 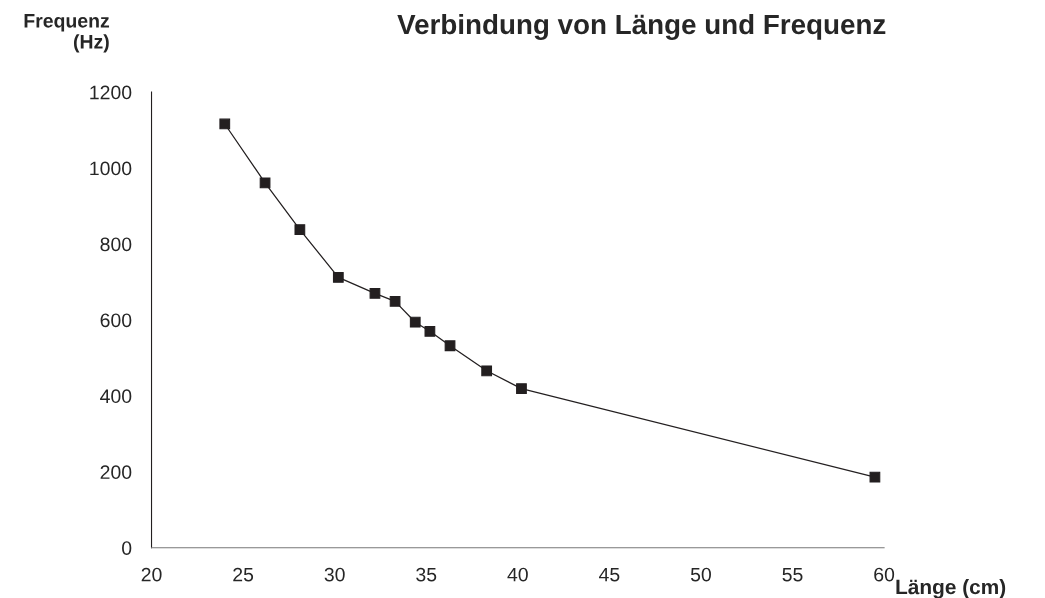 What do you see at coordinates (151, 574) in the screenshot?
I see `x-tick-label: 20` at bounding box center [151, 574].